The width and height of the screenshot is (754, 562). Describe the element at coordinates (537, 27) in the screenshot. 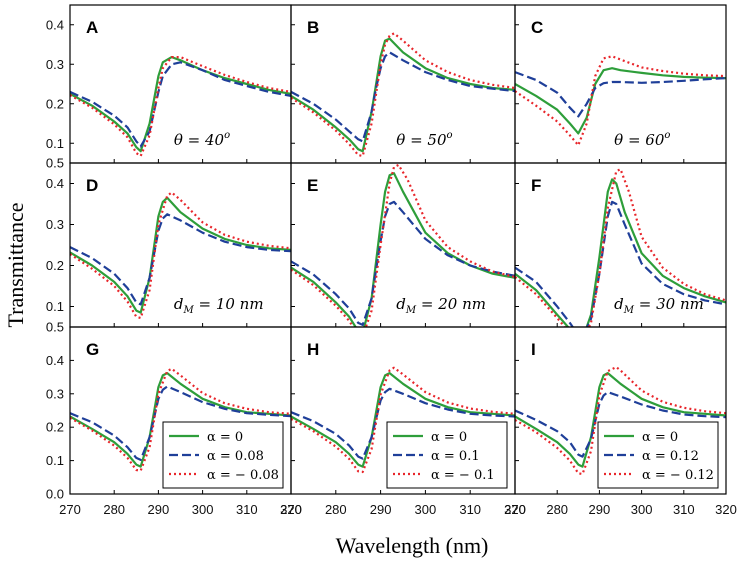

I see `panel-letter: C` at that location.